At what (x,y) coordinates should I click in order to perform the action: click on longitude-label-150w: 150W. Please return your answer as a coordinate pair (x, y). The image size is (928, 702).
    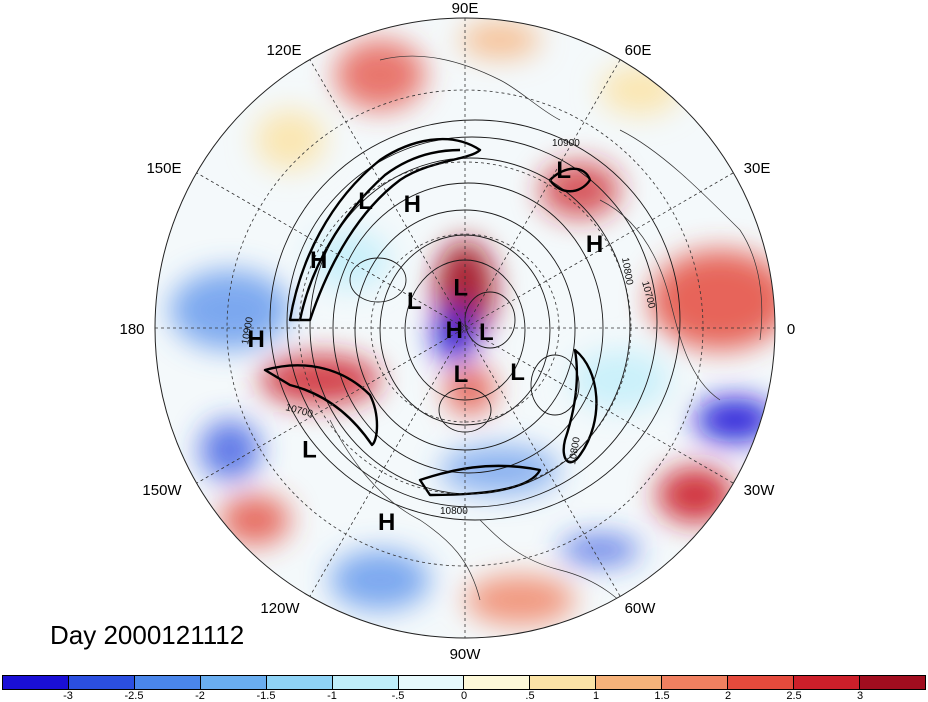
    Looking at the image, I should click on (162, 490).